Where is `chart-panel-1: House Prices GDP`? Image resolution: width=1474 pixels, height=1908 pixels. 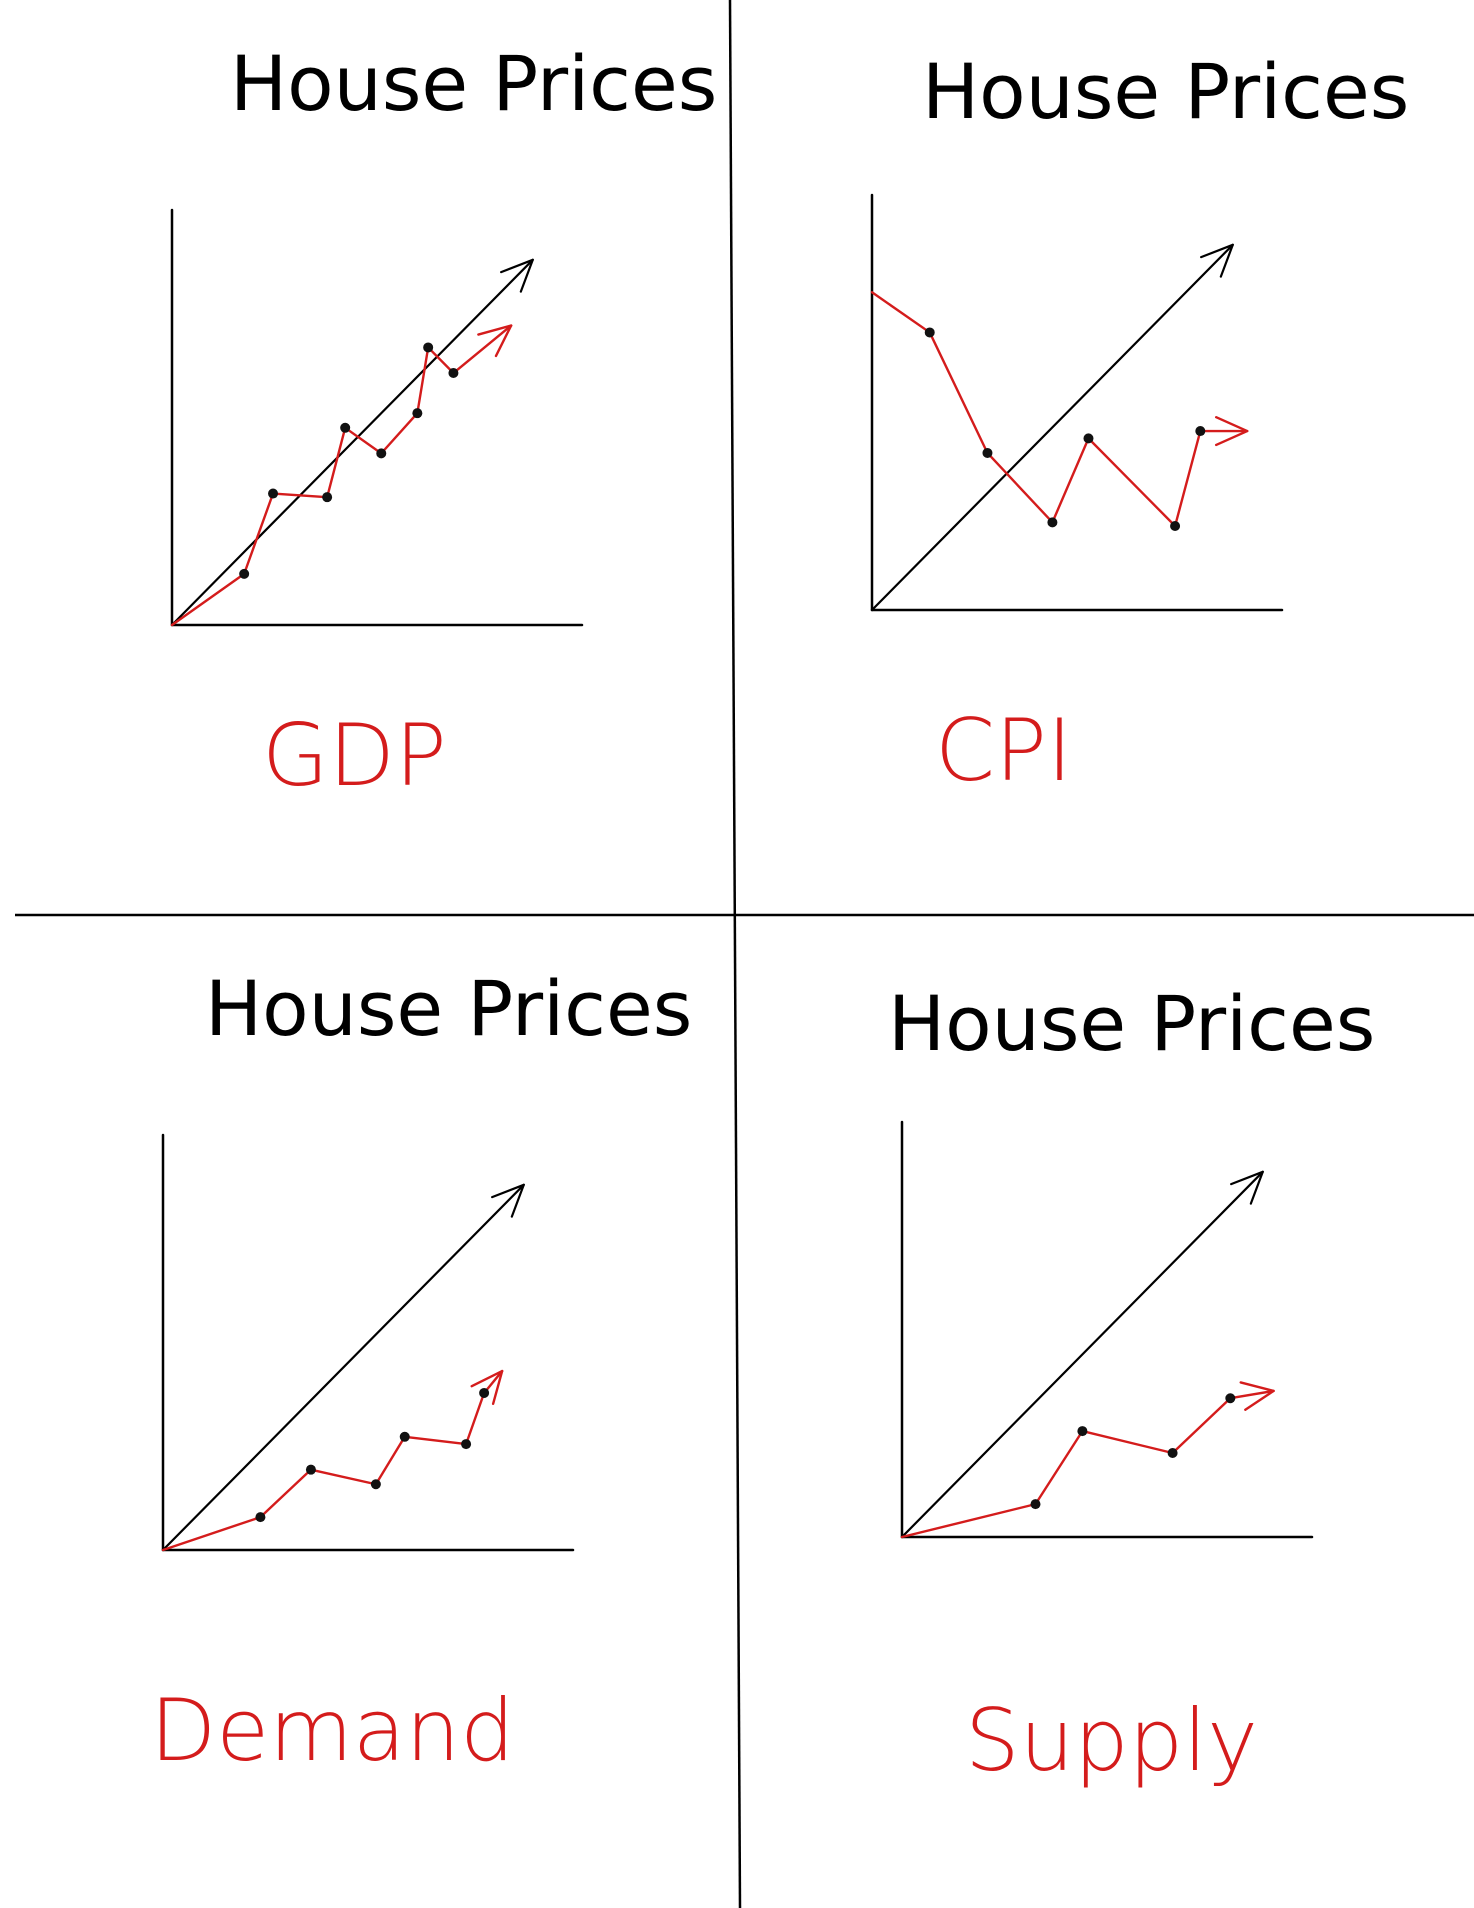 chart-panel-1: House Prices GDP is located at coordinates (443, 422).